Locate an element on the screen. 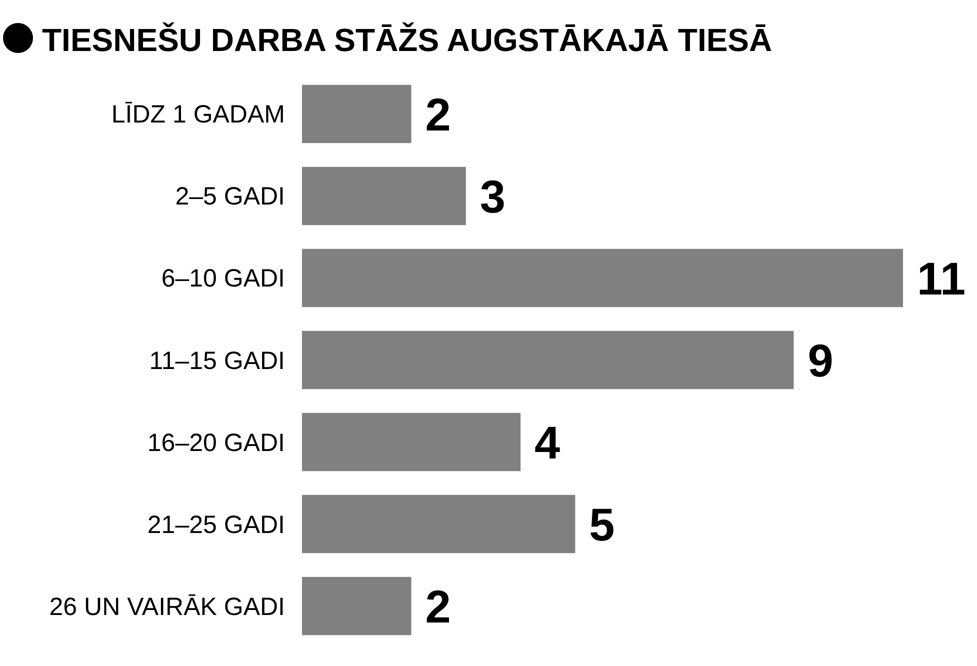 The width and height of the screenshot is (977, 666). data-label: 11 is located at coordinates (941, 278).